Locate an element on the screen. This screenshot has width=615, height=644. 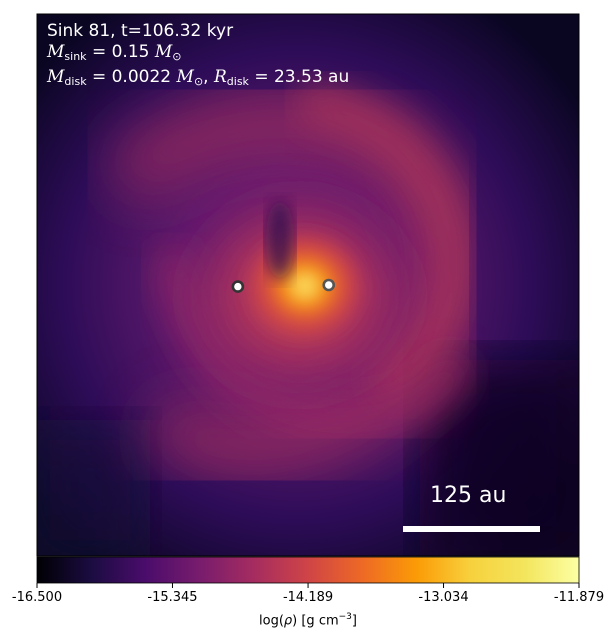
colorbar is located at coordinates (308, 570).